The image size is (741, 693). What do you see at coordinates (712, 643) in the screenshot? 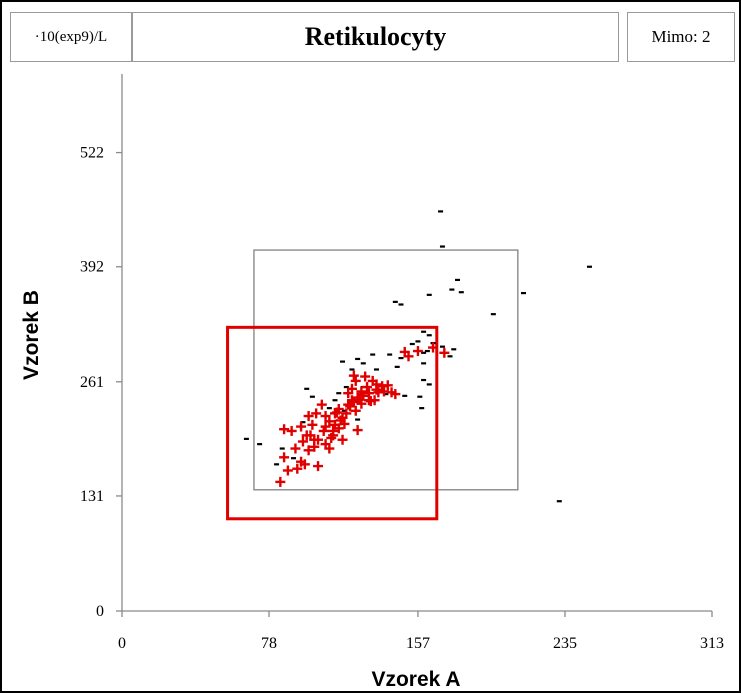
I see `x-tick-label: 313` at bounding box center [712, 643].